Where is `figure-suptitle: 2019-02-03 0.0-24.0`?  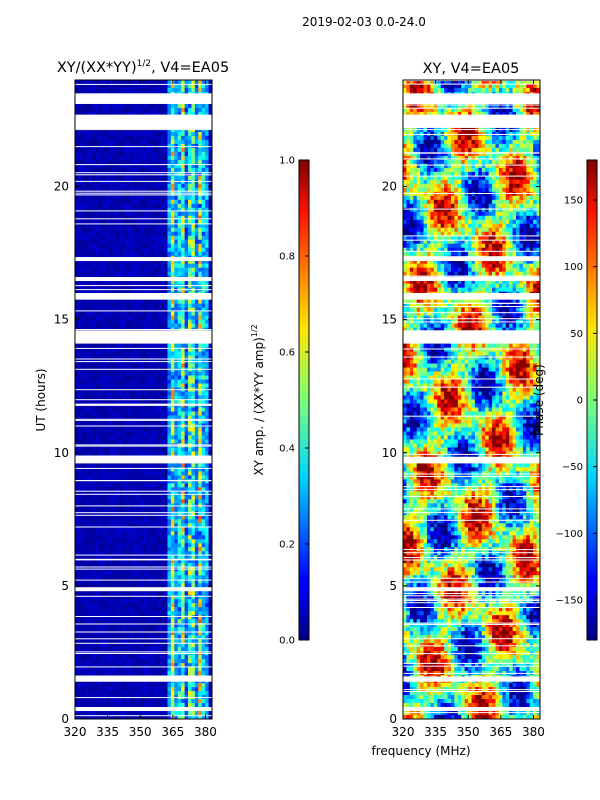 figure-suptitle: 2019-02-03 0.0-24.0 is located at coordinates (364, 22).